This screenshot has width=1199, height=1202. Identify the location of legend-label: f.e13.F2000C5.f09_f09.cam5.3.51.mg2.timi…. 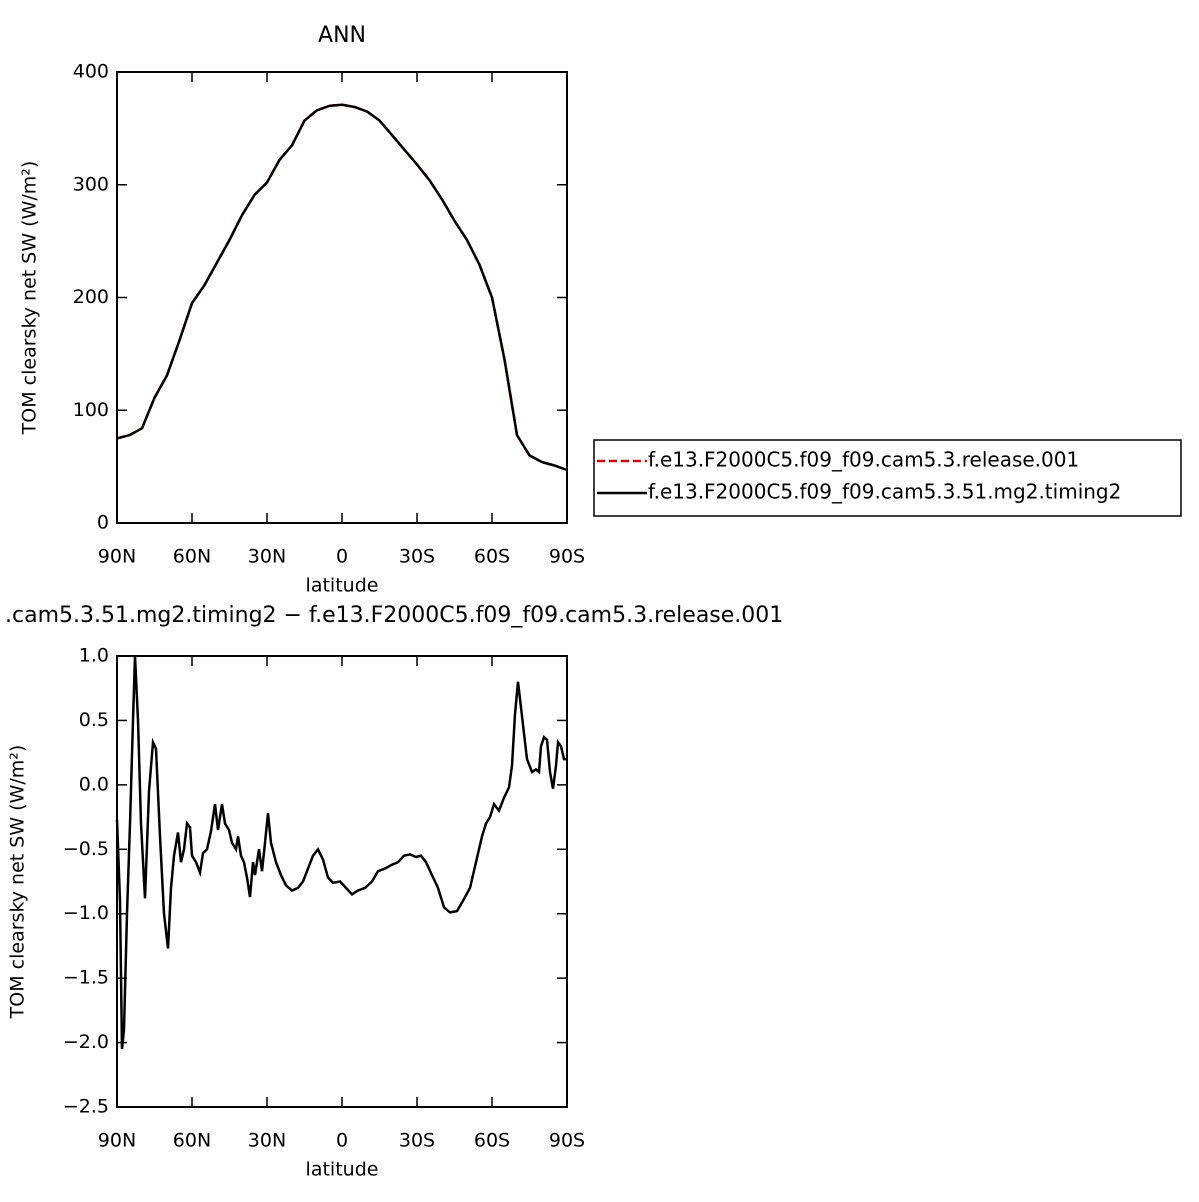
(884, 492).